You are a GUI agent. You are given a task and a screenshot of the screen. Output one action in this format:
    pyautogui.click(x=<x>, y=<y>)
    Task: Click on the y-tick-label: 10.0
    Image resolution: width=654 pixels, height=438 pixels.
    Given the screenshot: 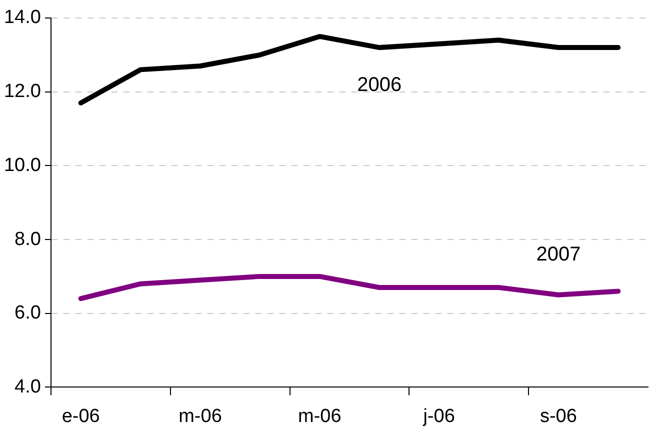 What is the action you would take?
    pyautogui.click(x=22, y=165)
    